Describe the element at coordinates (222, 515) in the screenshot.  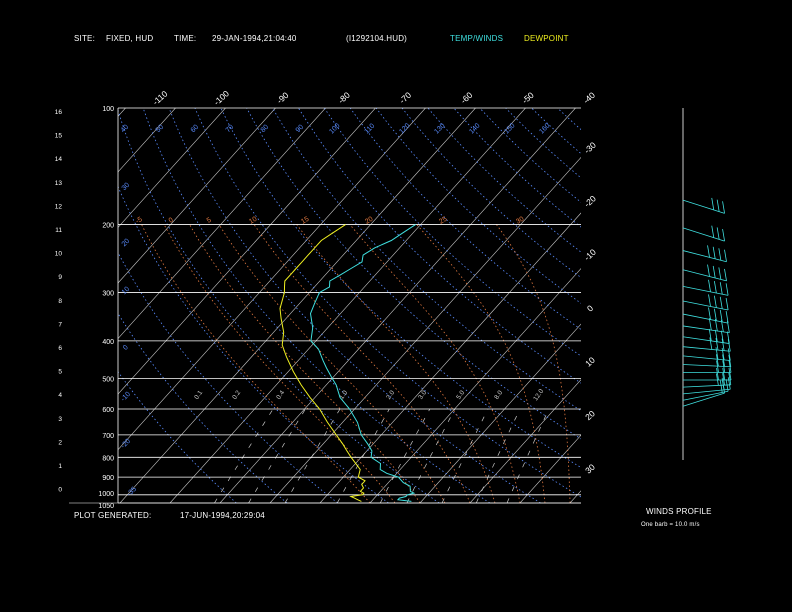
I see `plot-generated-value: 17-JUN-1994,20:29:04` at that location.